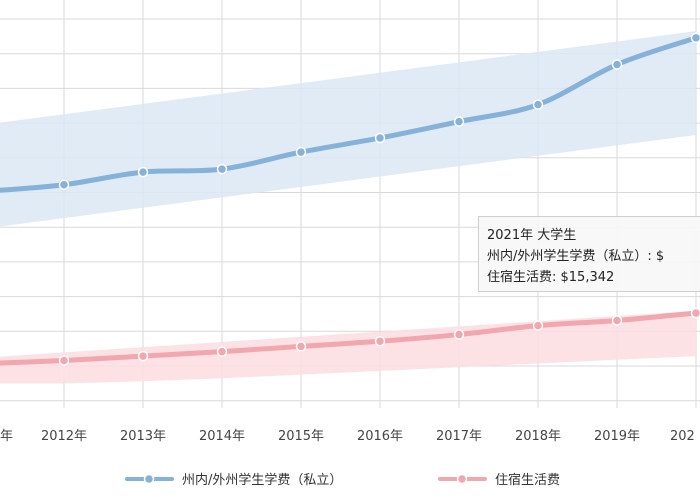 The height and width of the screenshot is (500, 700). What do you see at coordinates (149, 479) in the screenshot?
I see `legend-marker-tuition` at bounding box center [149, 479].